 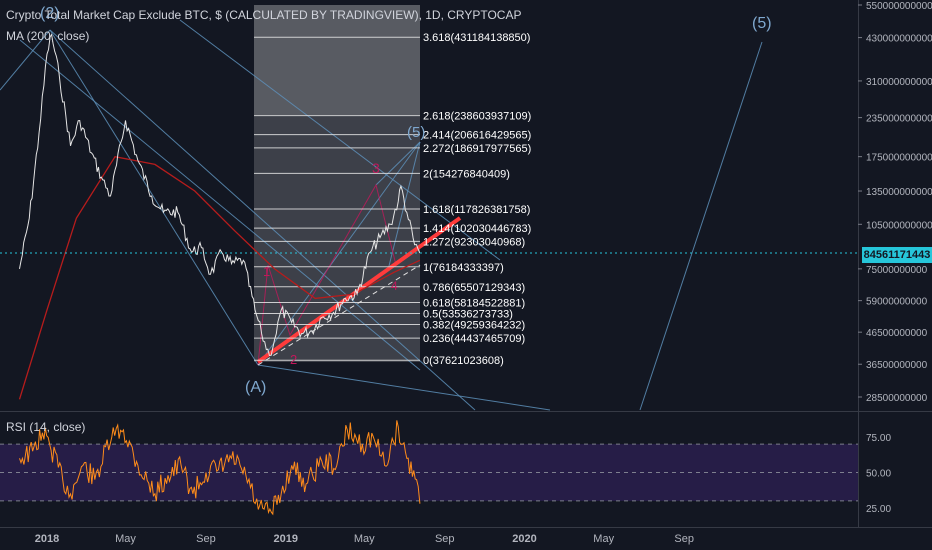 I want to click on dashed-support-line, so click(x=339, y=315).